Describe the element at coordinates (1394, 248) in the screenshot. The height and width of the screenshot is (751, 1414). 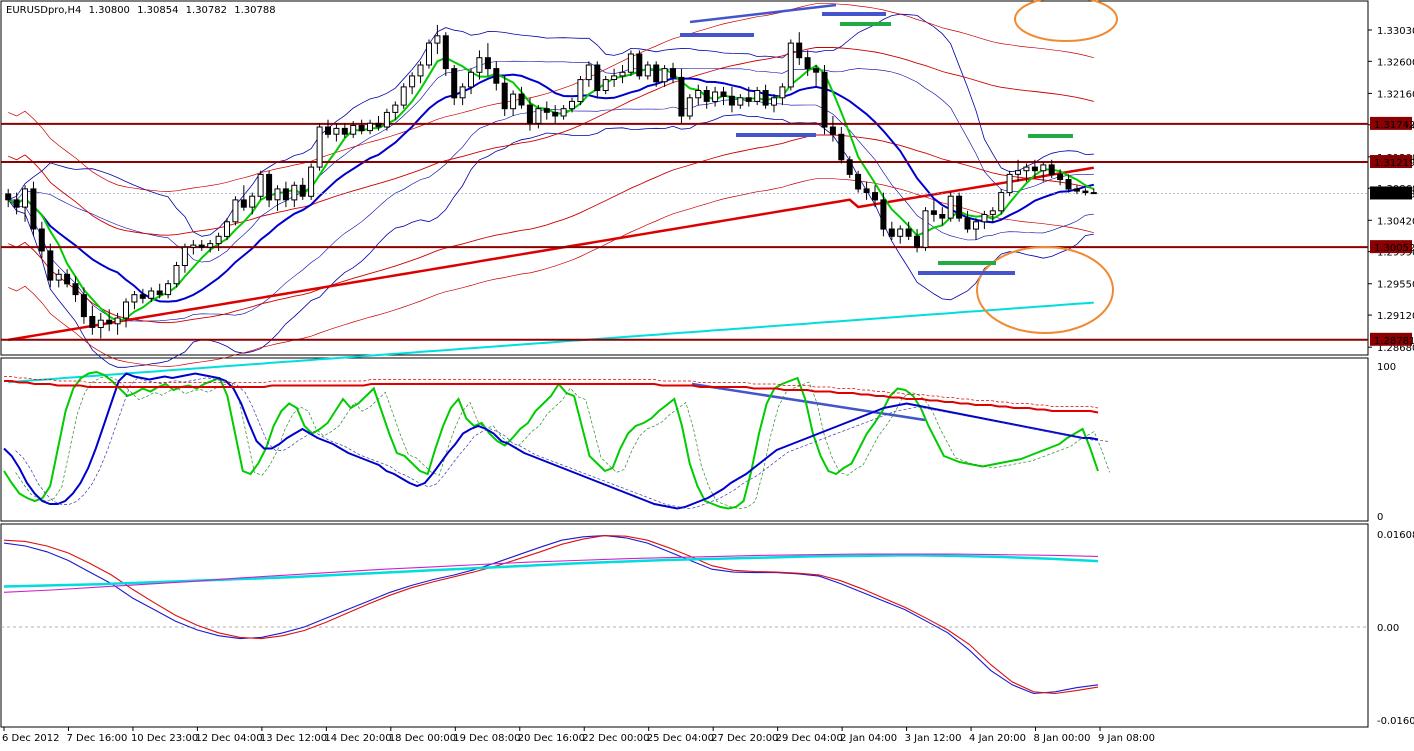
I see `level-label: 1.30052` at that location.